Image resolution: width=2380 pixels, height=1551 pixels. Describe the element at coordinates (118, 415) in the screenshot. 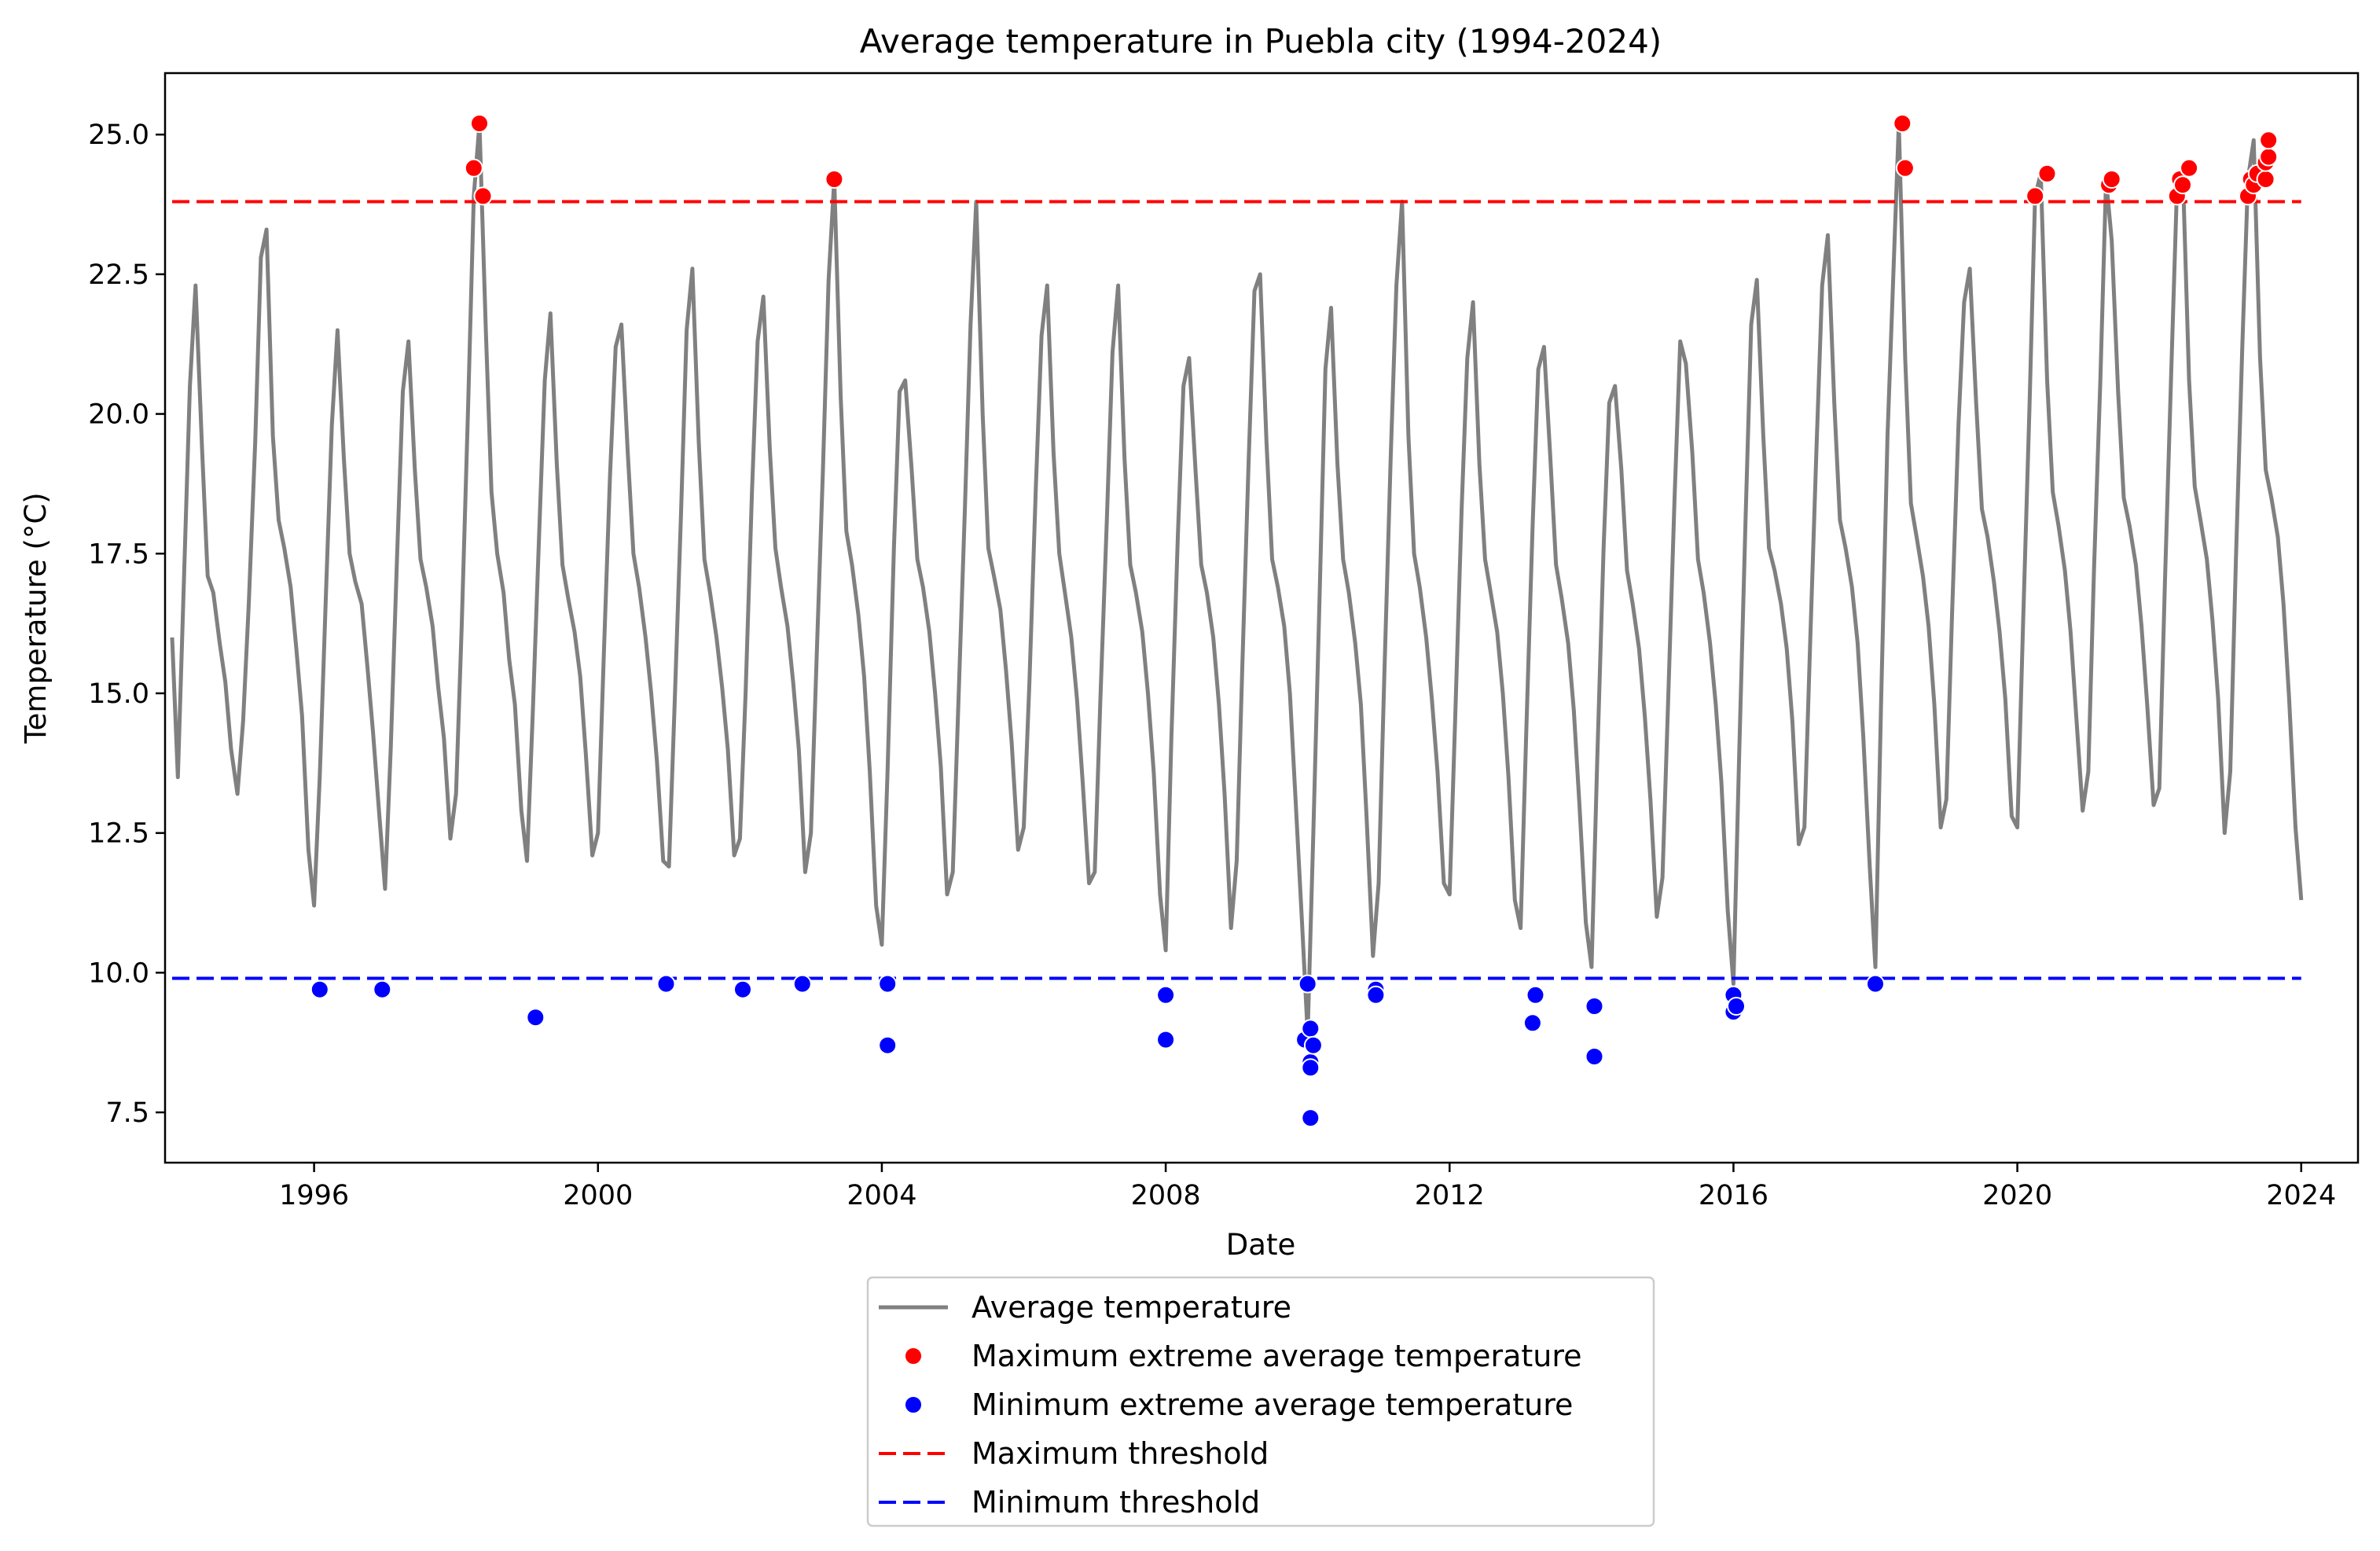

I see `y-tick-label: 20.0` at that location.